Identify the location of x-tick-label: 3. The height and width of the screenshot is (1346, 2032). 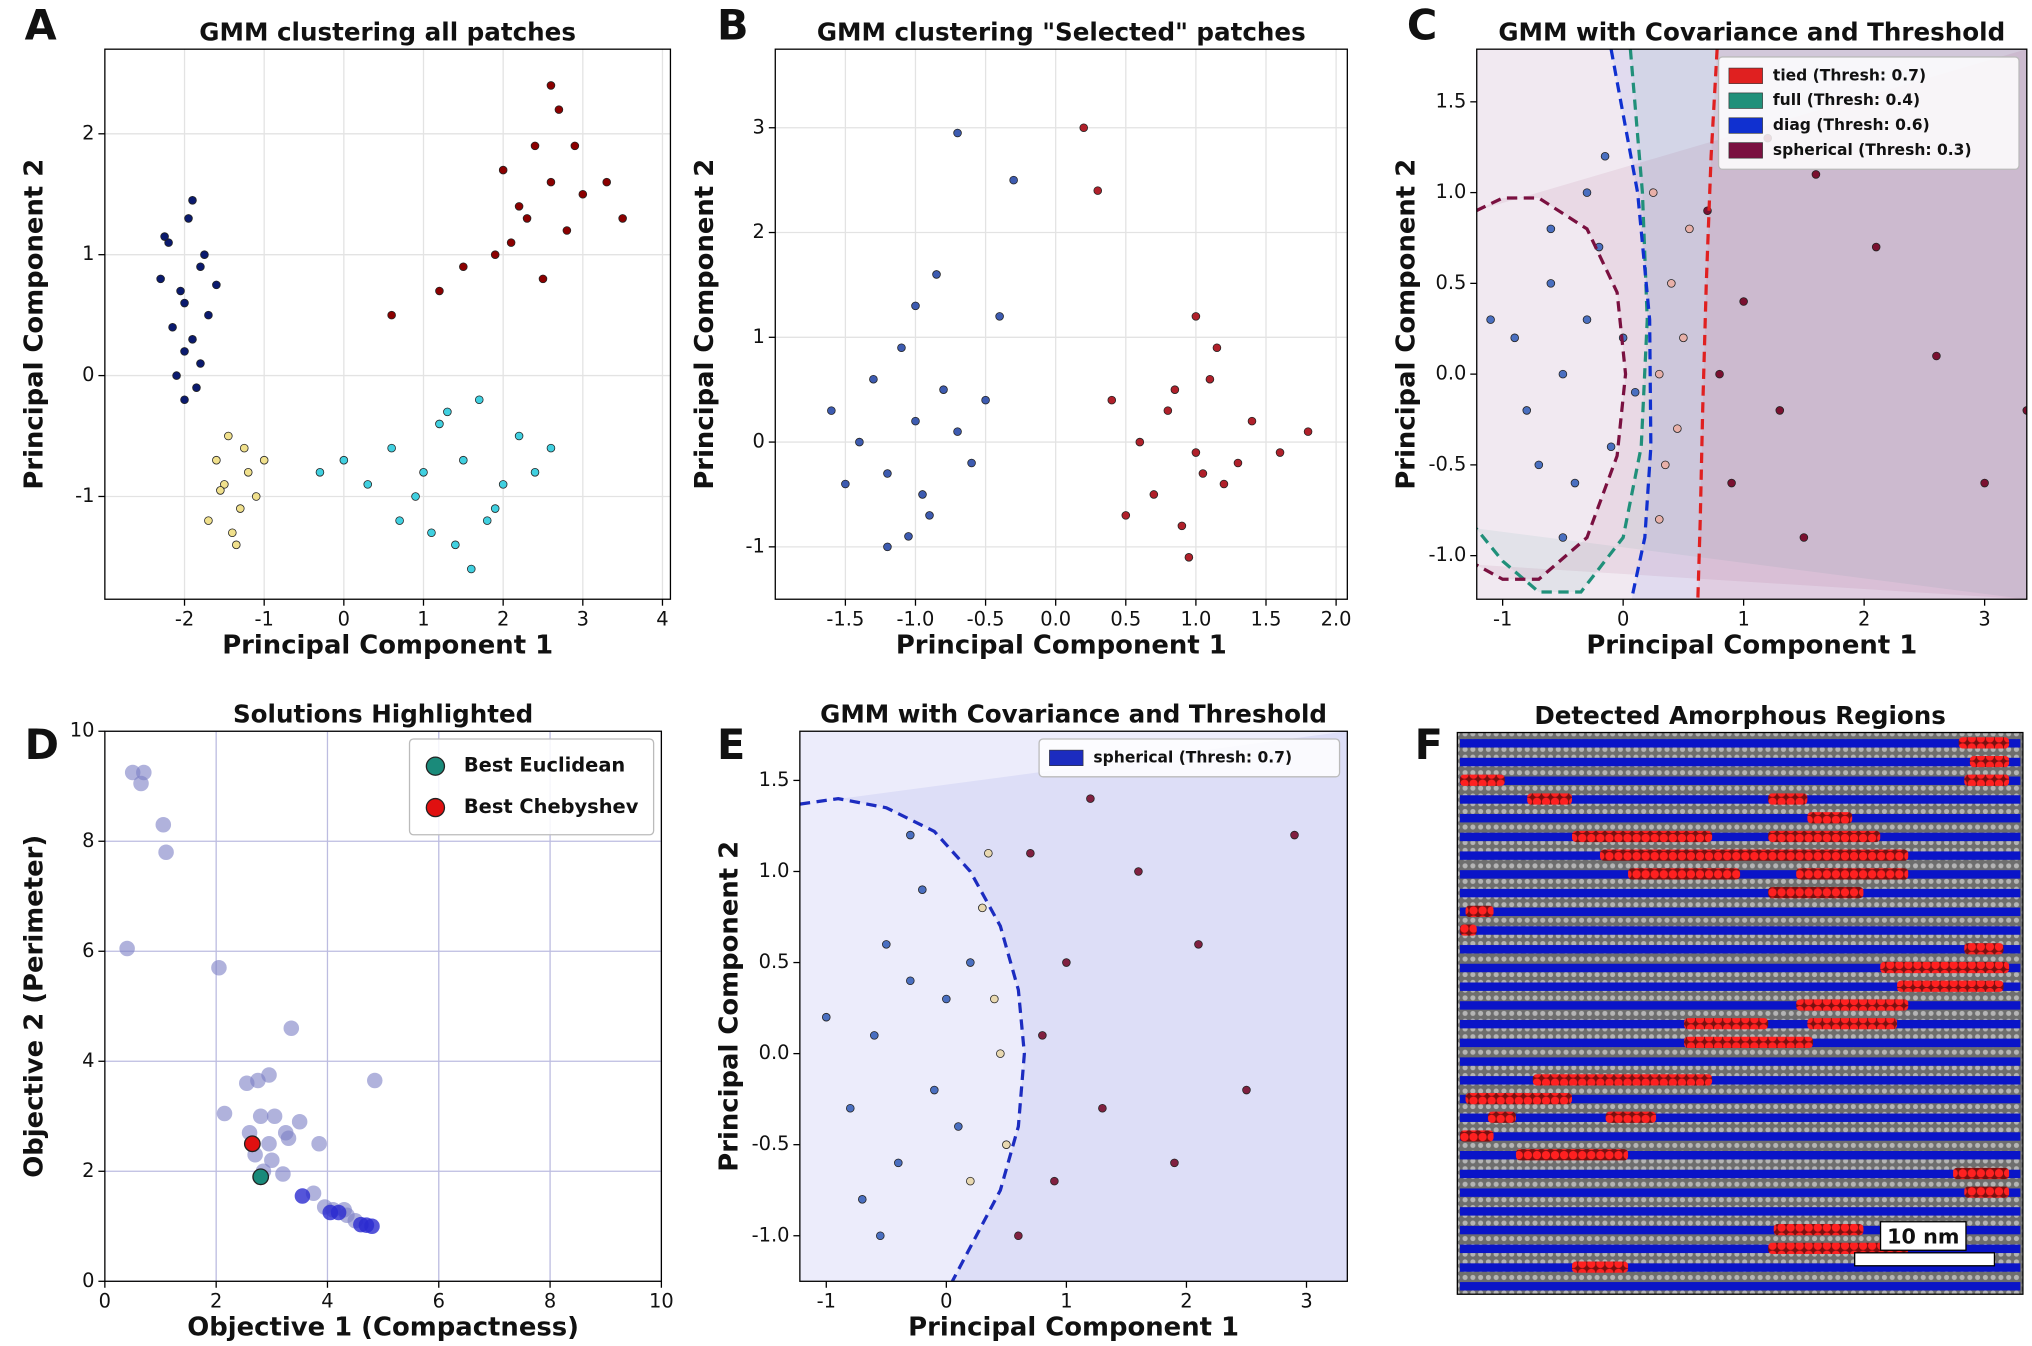
(1984, 618).